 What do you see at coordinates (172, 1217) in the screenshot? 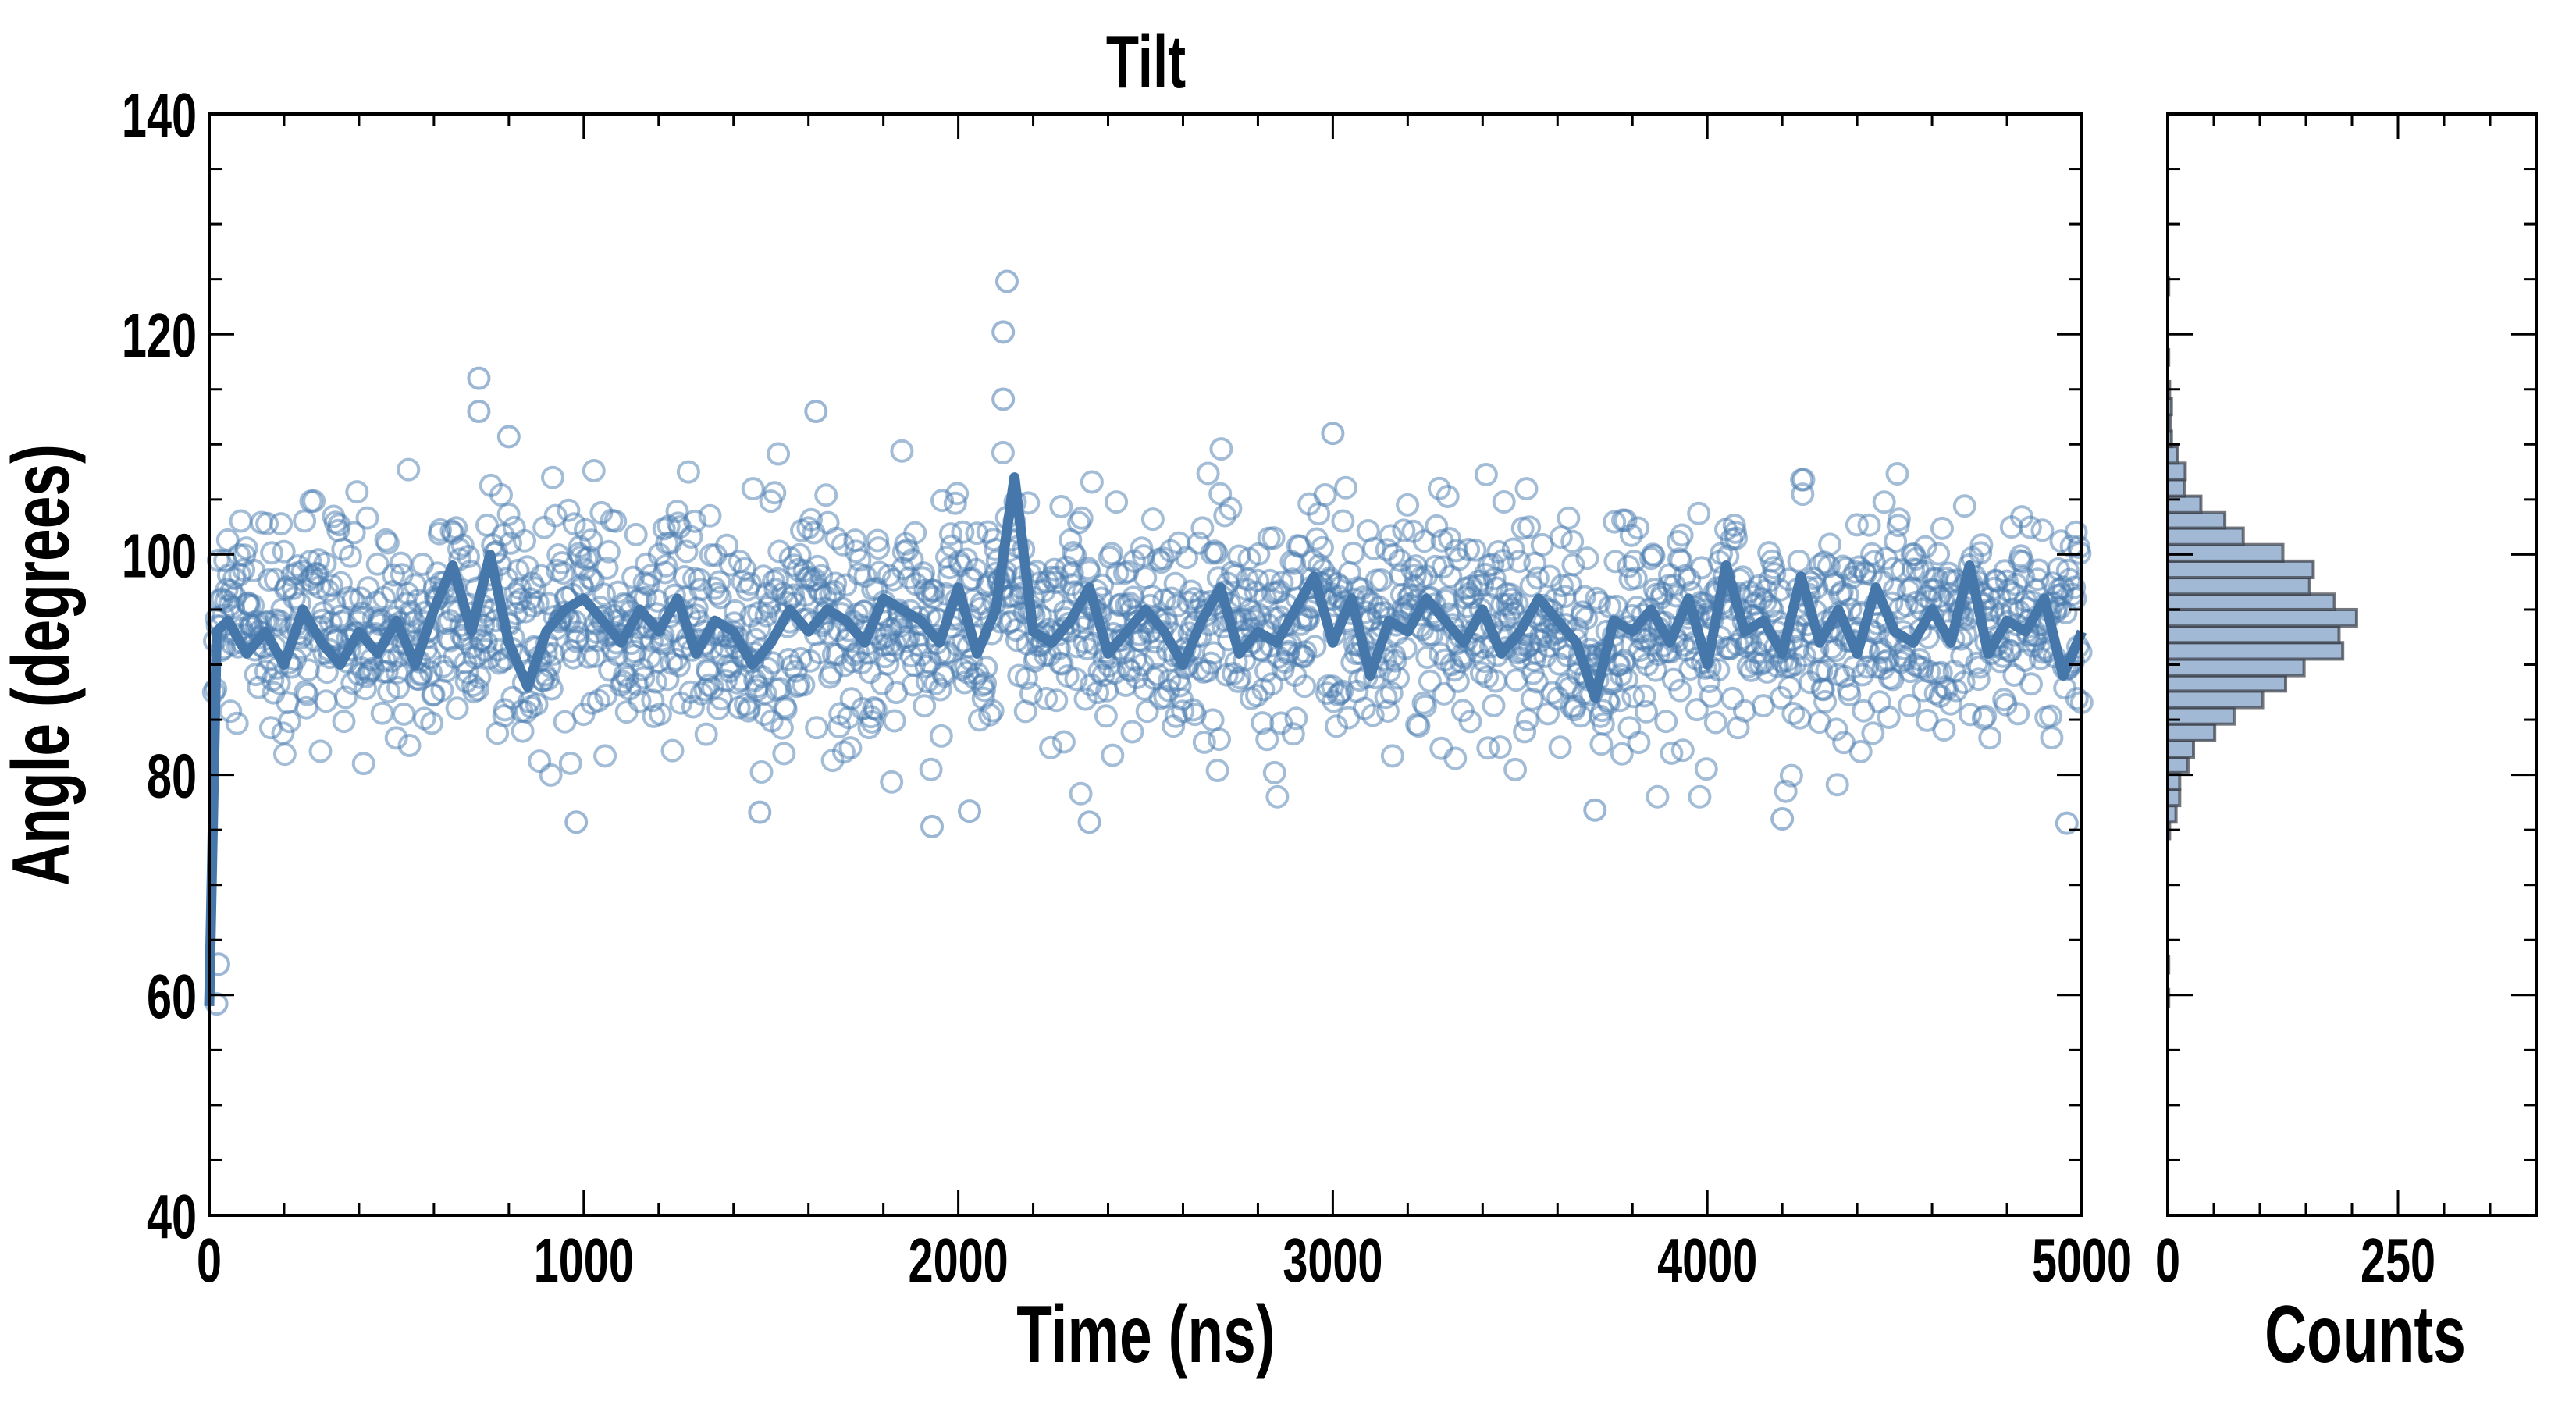
I see `y-tick-label-group: 40` at bounding box center [172, 1217].